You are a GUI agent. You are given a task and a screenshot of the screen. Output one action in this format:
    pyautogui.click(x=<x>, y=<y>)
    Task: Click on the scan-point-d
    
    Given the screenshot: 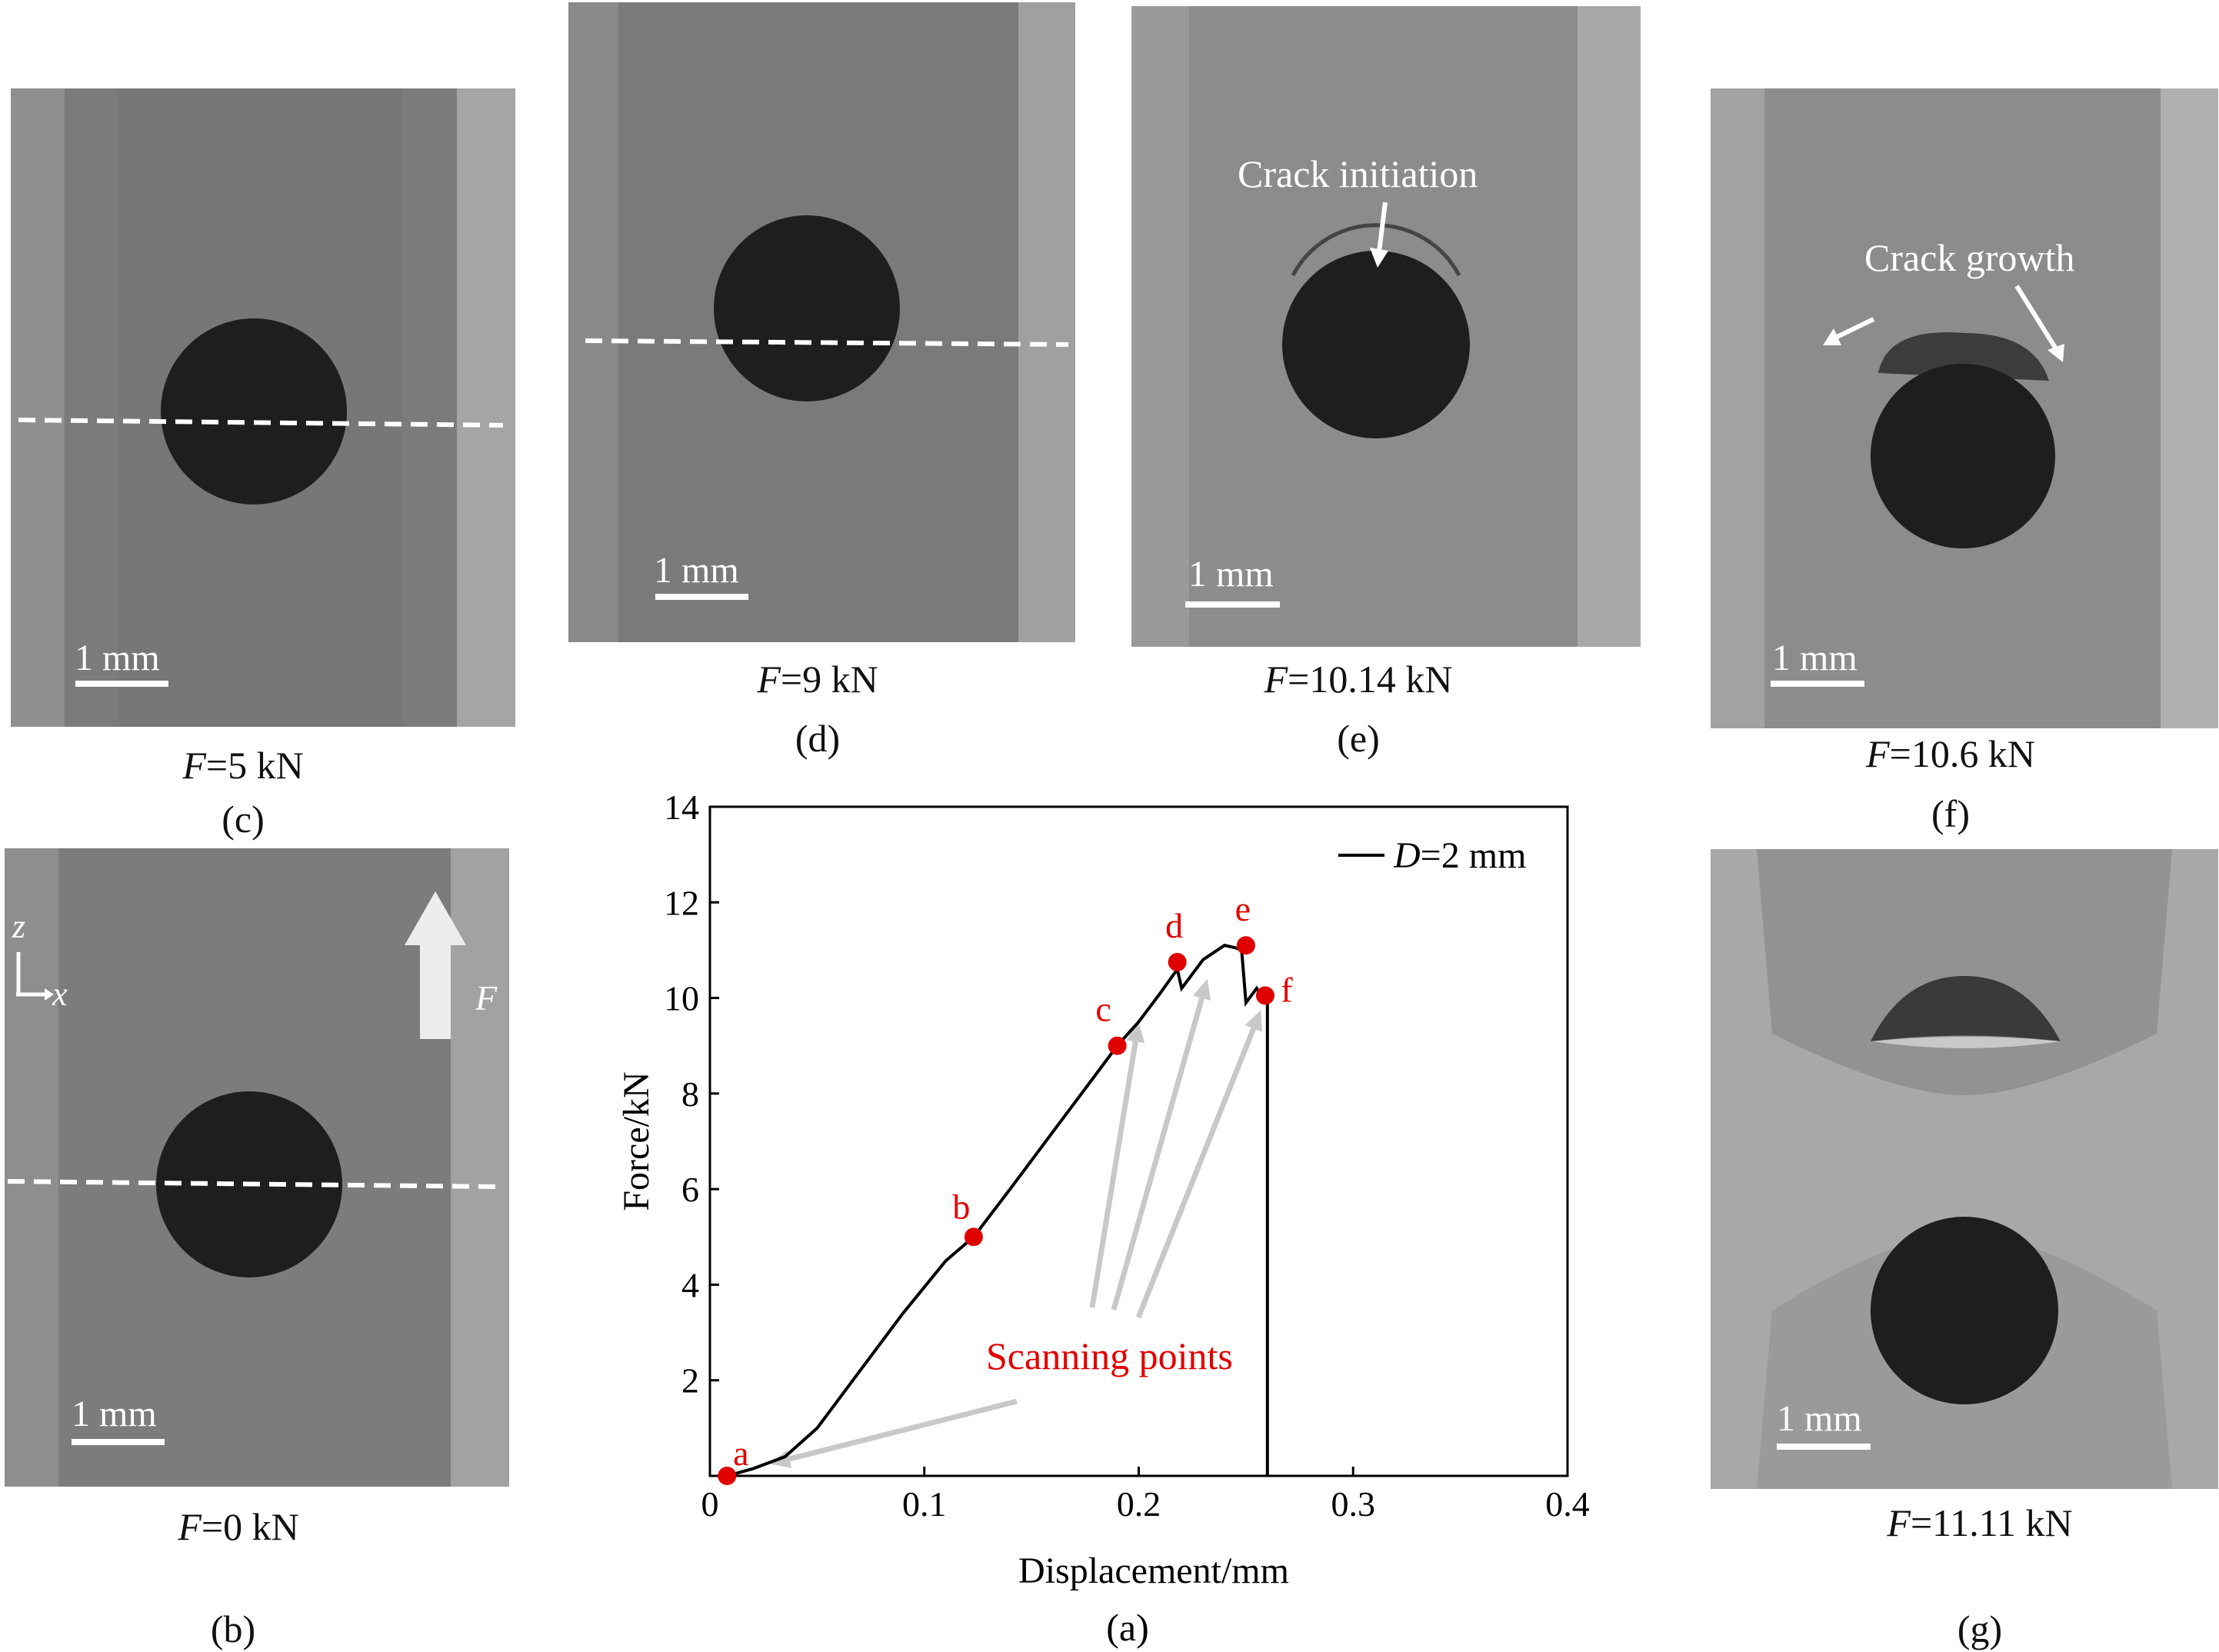 What is the action you would take?
    pyautogui.click(x=1178, y=962)
    